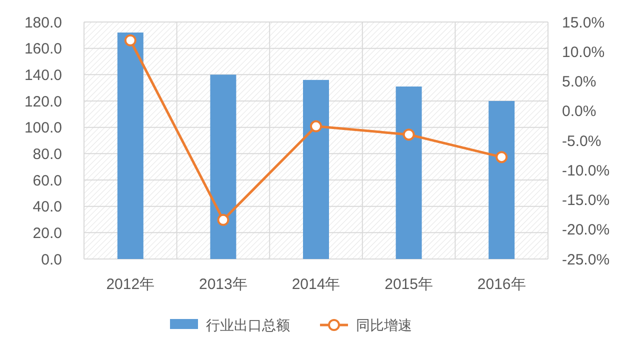 The width and height of the screenshot is (640, 363). I want to click on x-tick-label: 2015年, so click(408, 284).